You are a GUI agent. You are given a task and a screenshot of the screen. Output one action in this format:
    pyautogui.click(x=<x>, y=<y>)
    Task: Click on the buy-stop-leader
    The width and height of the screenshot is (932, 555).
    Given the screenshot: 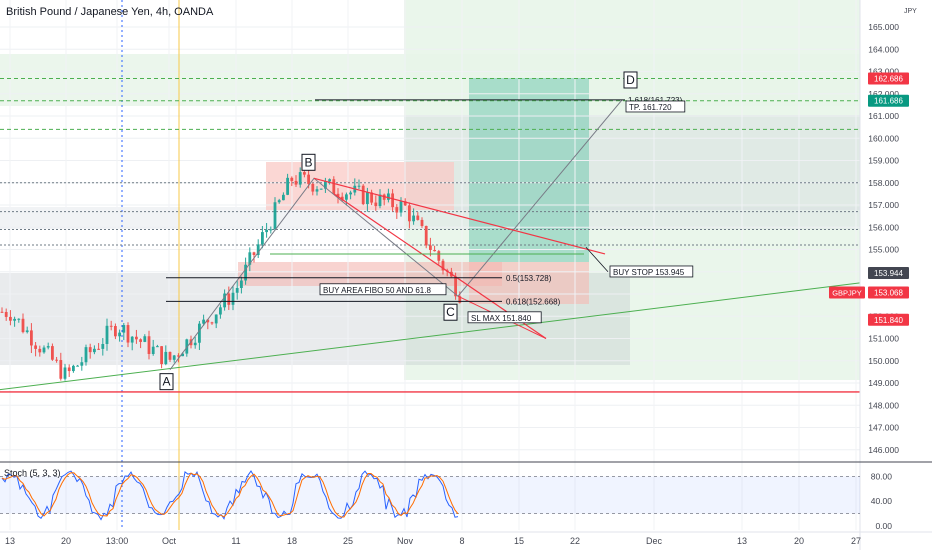 What is the action you would take?
    pyautogui.click(x=597, y=260)
    